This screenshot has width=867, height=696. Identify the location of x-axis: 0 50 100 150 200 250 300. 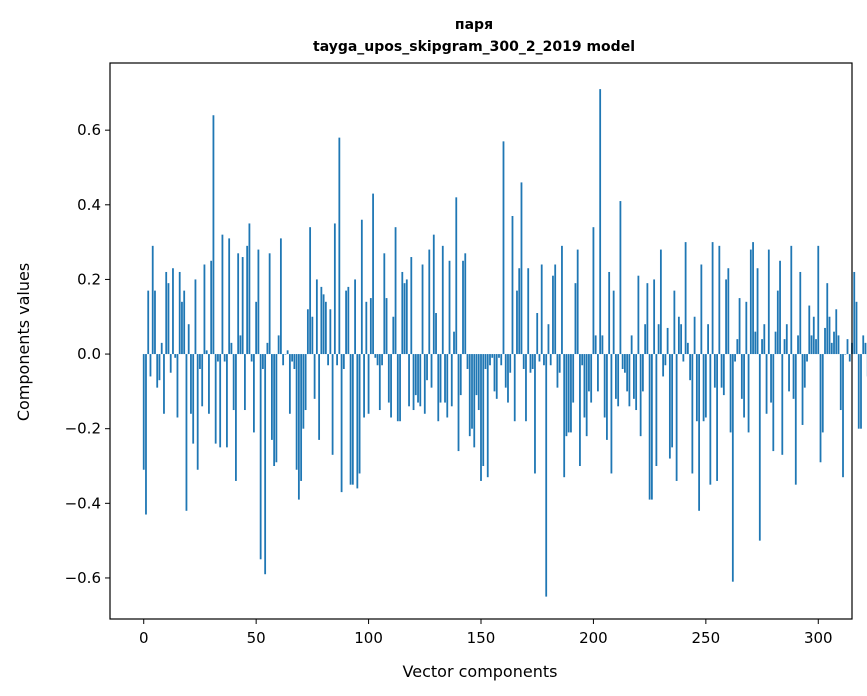
(486, 633).